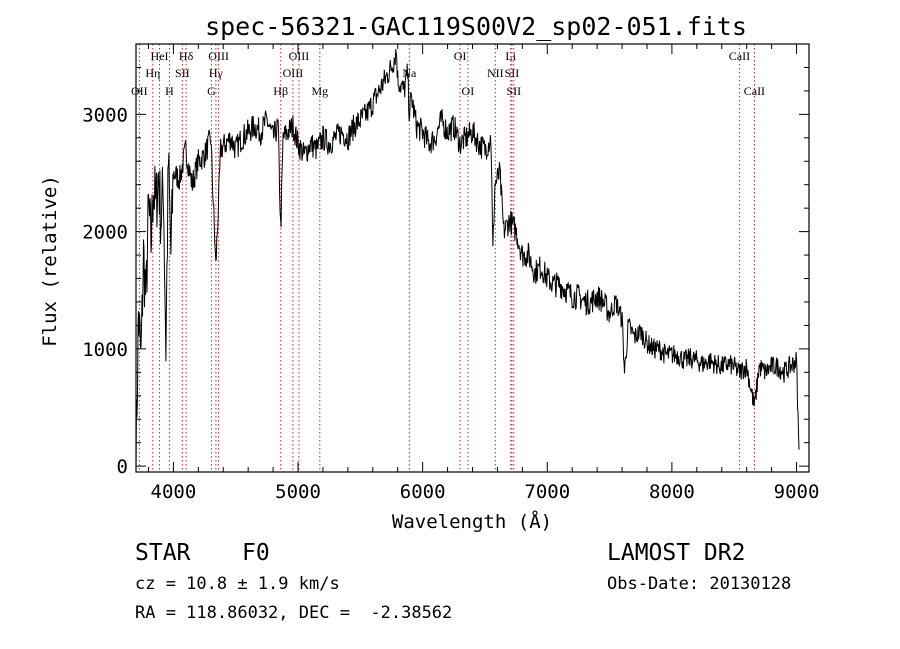 Image resolution: width=900 pixels, height=649 pixels. I want to click on x-tick-label-1: 5000, so click(298, 492).